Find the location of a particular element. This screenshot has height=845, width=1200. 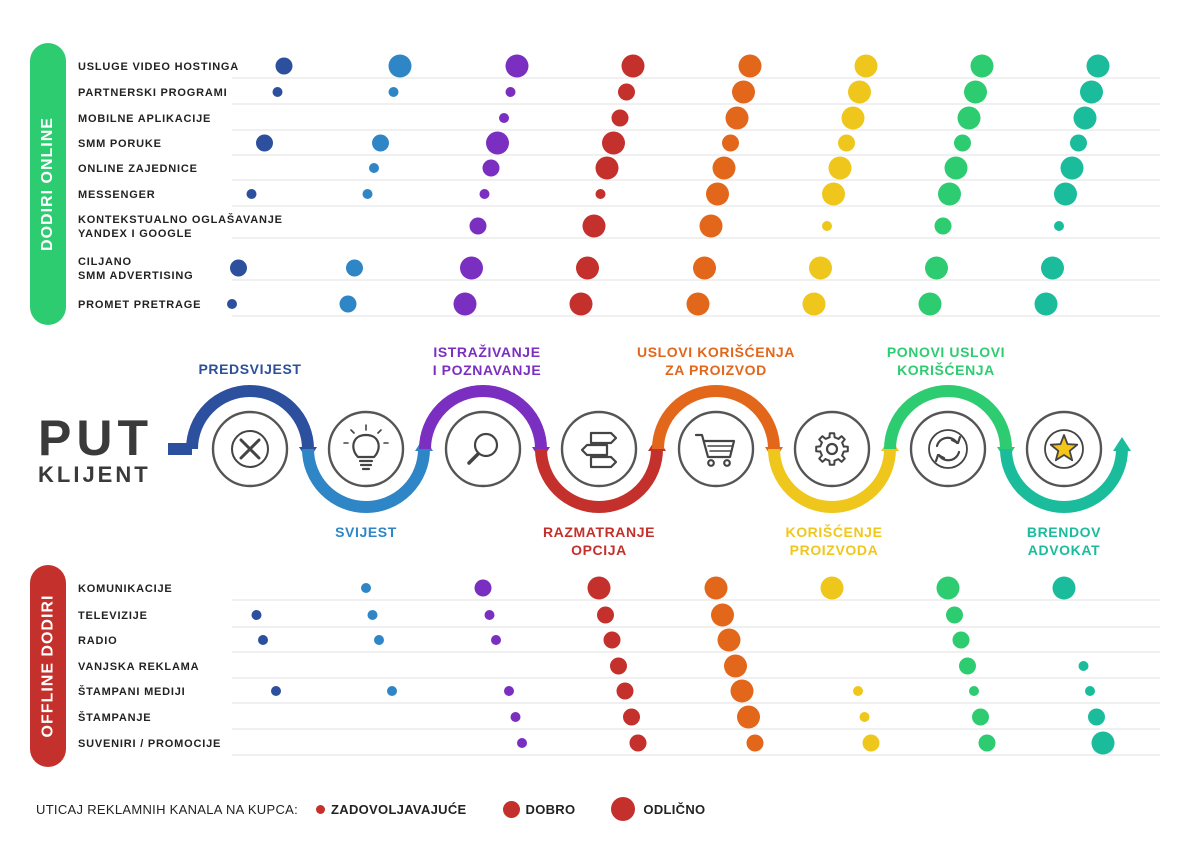

stage-label-razmatranje-opcija: RAZMATRANJE OPCIJA is located at coordinates (599, 541).